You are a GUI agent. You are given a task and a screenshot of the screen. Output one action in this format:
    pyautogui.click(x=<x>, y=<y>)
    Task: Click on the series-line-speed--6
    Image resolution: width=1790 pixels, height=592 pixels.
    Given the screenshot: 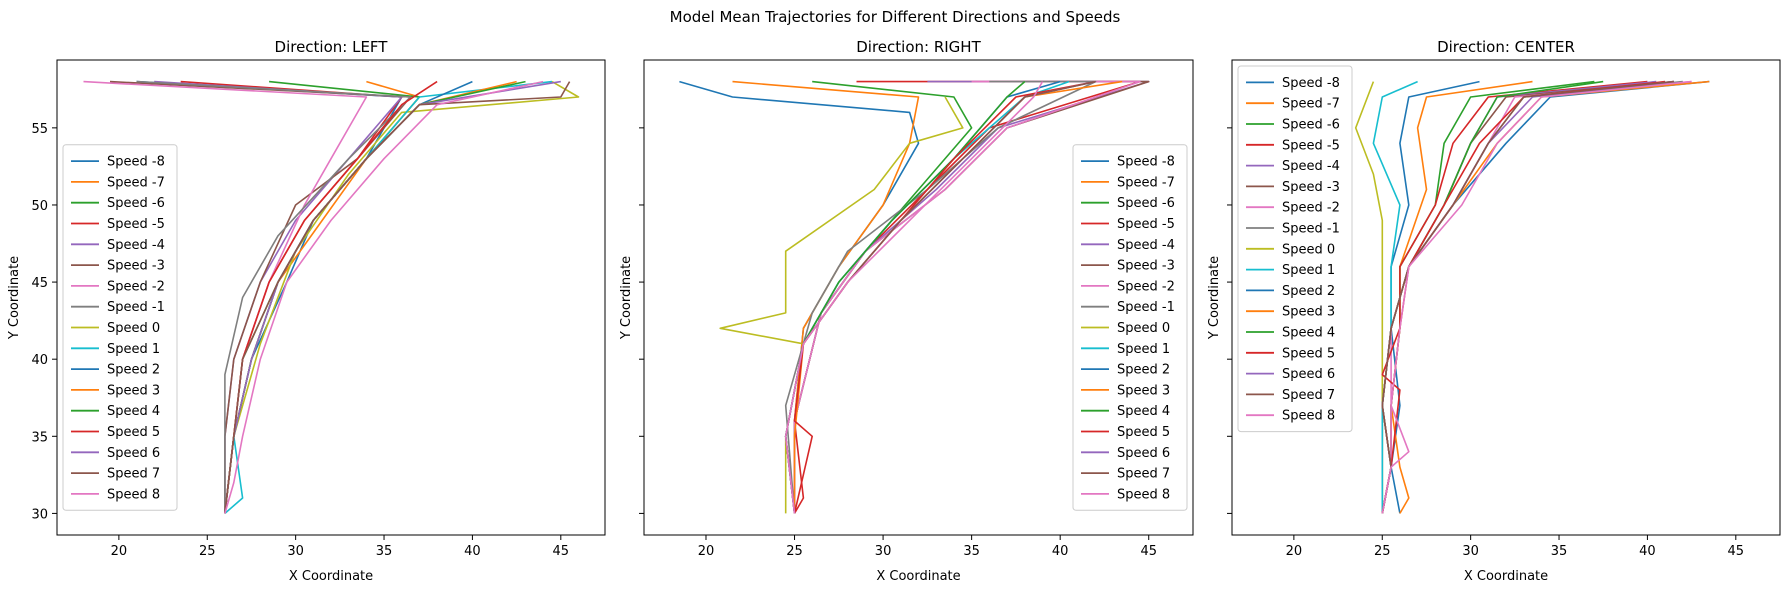 What is the action you would take?
    pyautogui.click(x=1488, y=297)
    